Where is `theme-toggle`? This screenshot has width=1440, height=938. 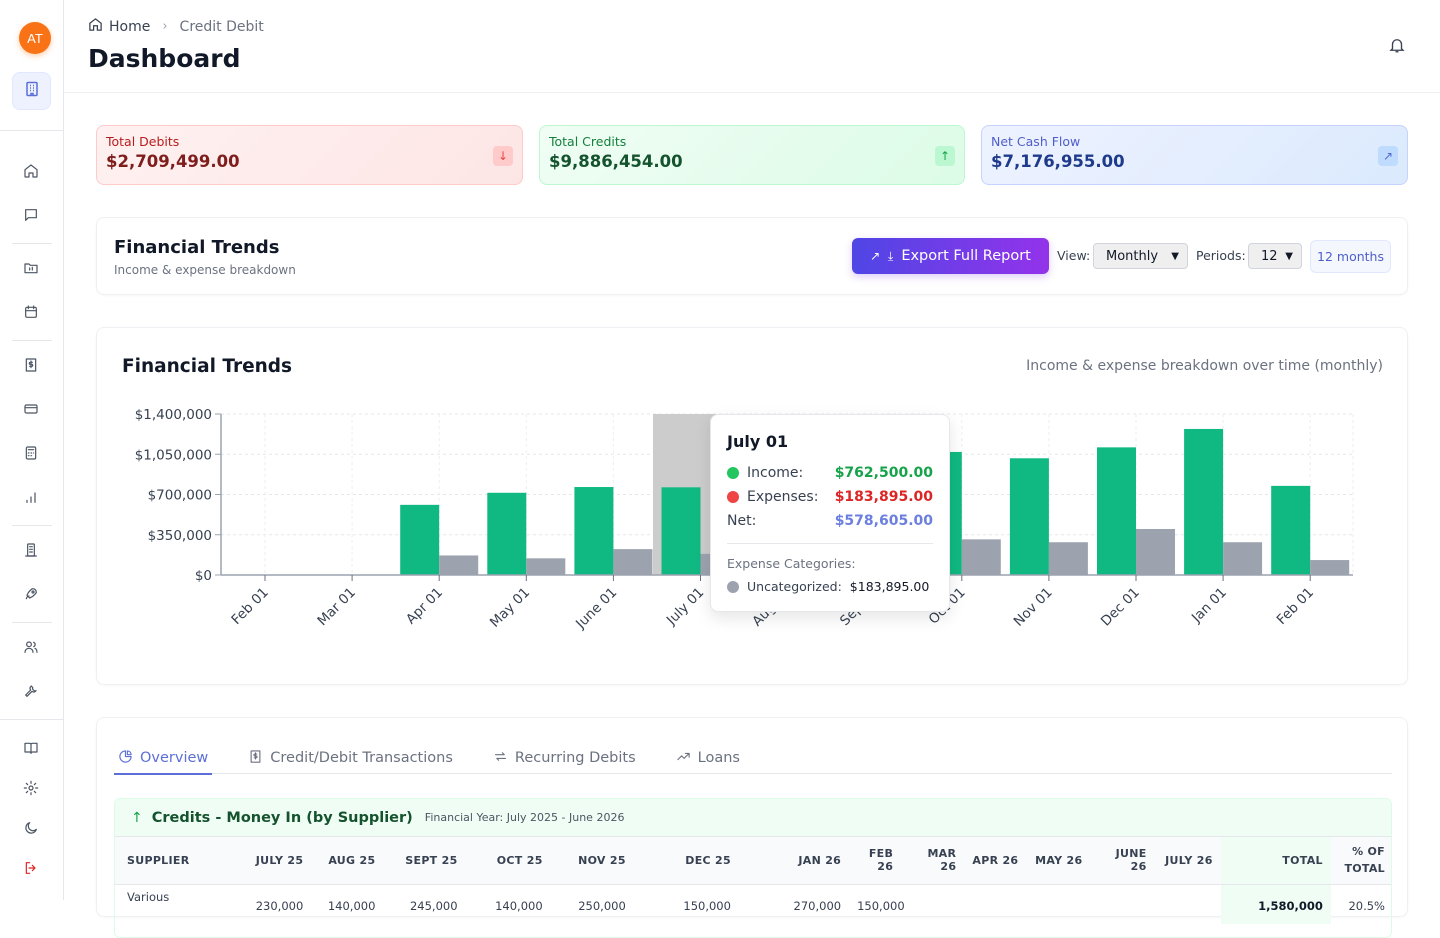 theme-toggle is located at coordinates (31, 830).